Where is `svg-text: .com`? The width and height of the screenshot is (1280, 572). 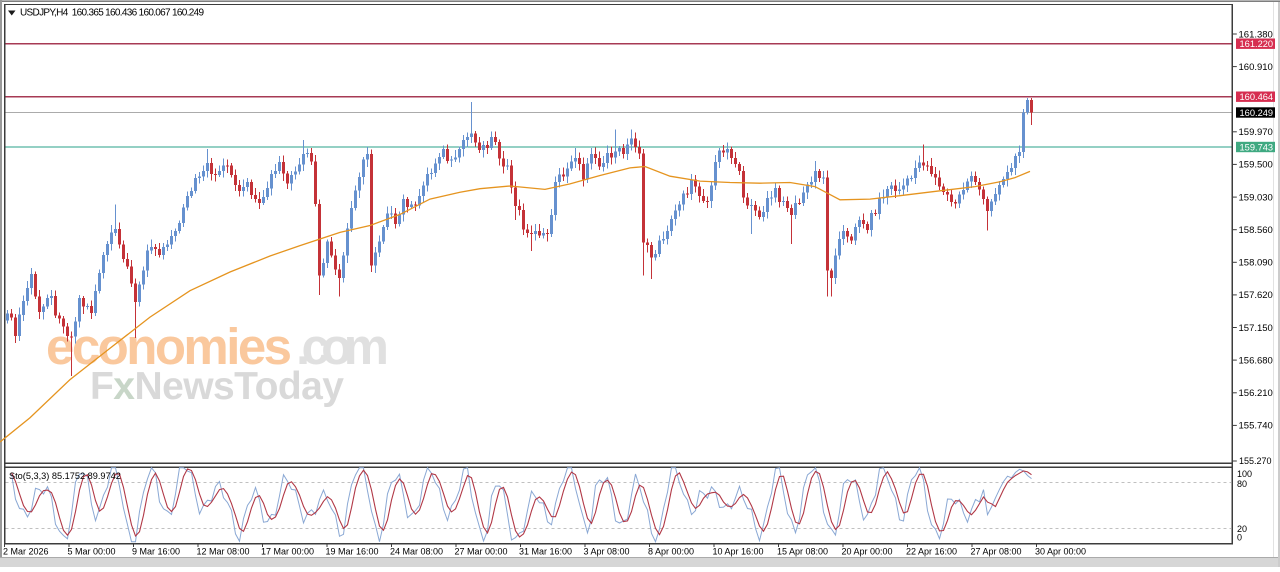 svg-text: .com is located at coordinates (342, 346).